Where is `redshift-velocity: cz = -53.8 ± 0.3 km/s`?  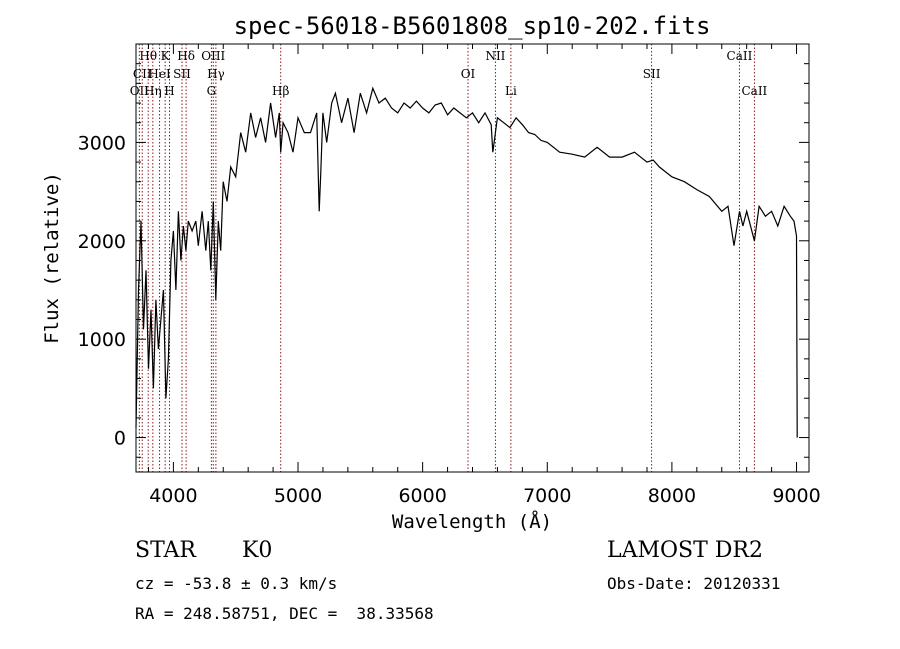 redshift-velocity: cz = -53.8 ± 0.3 km/s is located at coordinates (236, 583).